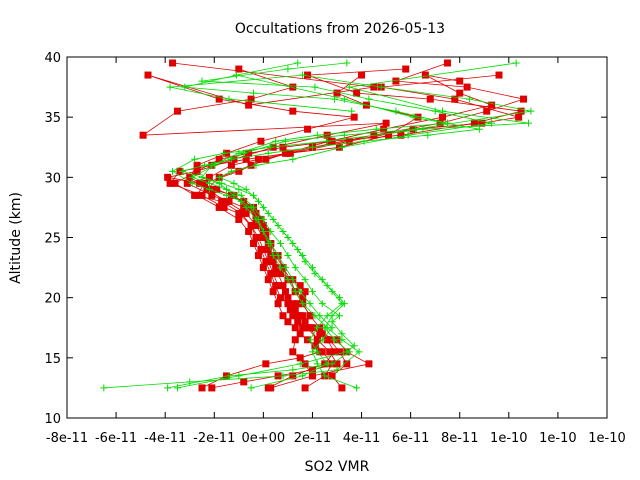 The image size is (640, 480). Describe the element at coordinates (52, 118) in the screenshot. I see `y-tick-label: 35` at that location.